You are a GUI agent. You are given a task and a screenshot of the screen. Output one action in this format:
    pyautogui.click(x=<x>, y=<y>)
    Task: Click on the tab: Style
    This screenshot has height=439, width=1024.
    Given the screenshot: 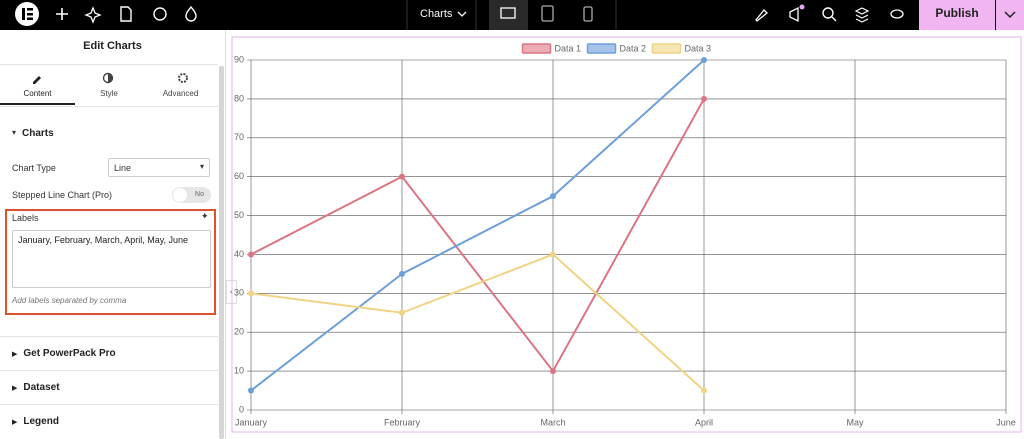 What is the action you would take?
    pyautogui.click(x=109, y=93)
    